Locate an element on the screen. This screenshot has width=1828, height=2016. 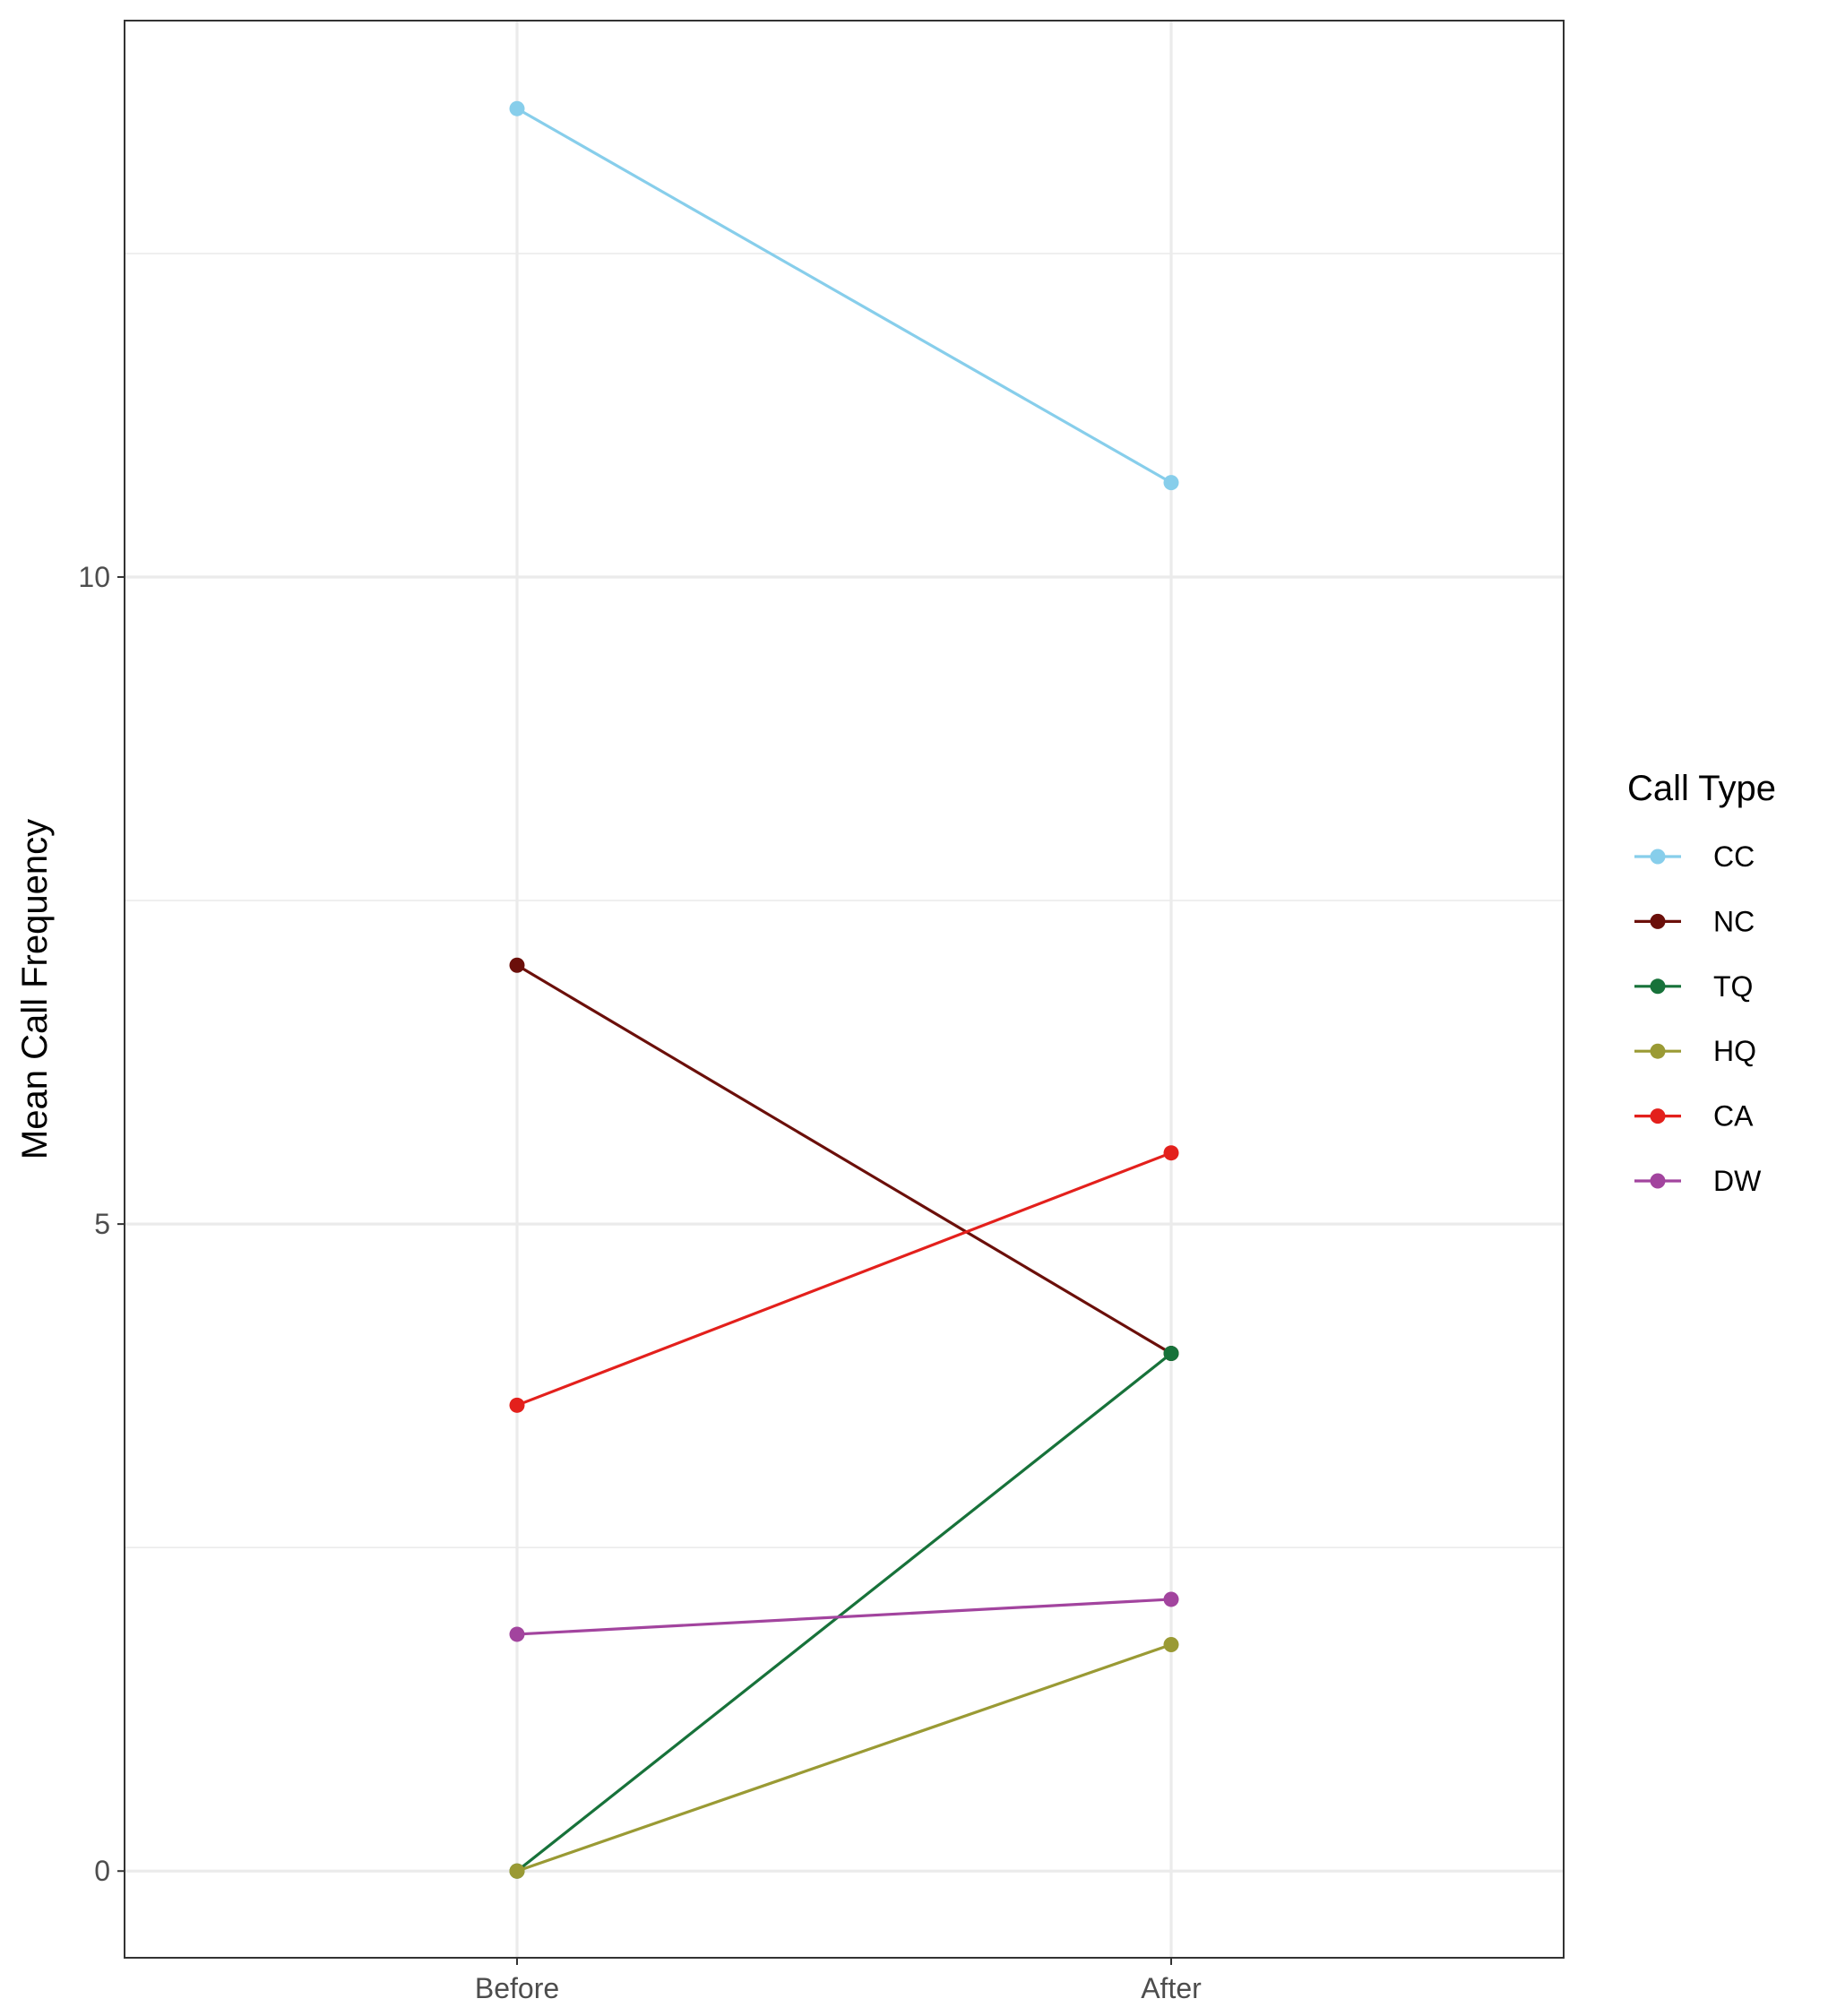
legend-label: CA is located at coordinates (1734, 1116).